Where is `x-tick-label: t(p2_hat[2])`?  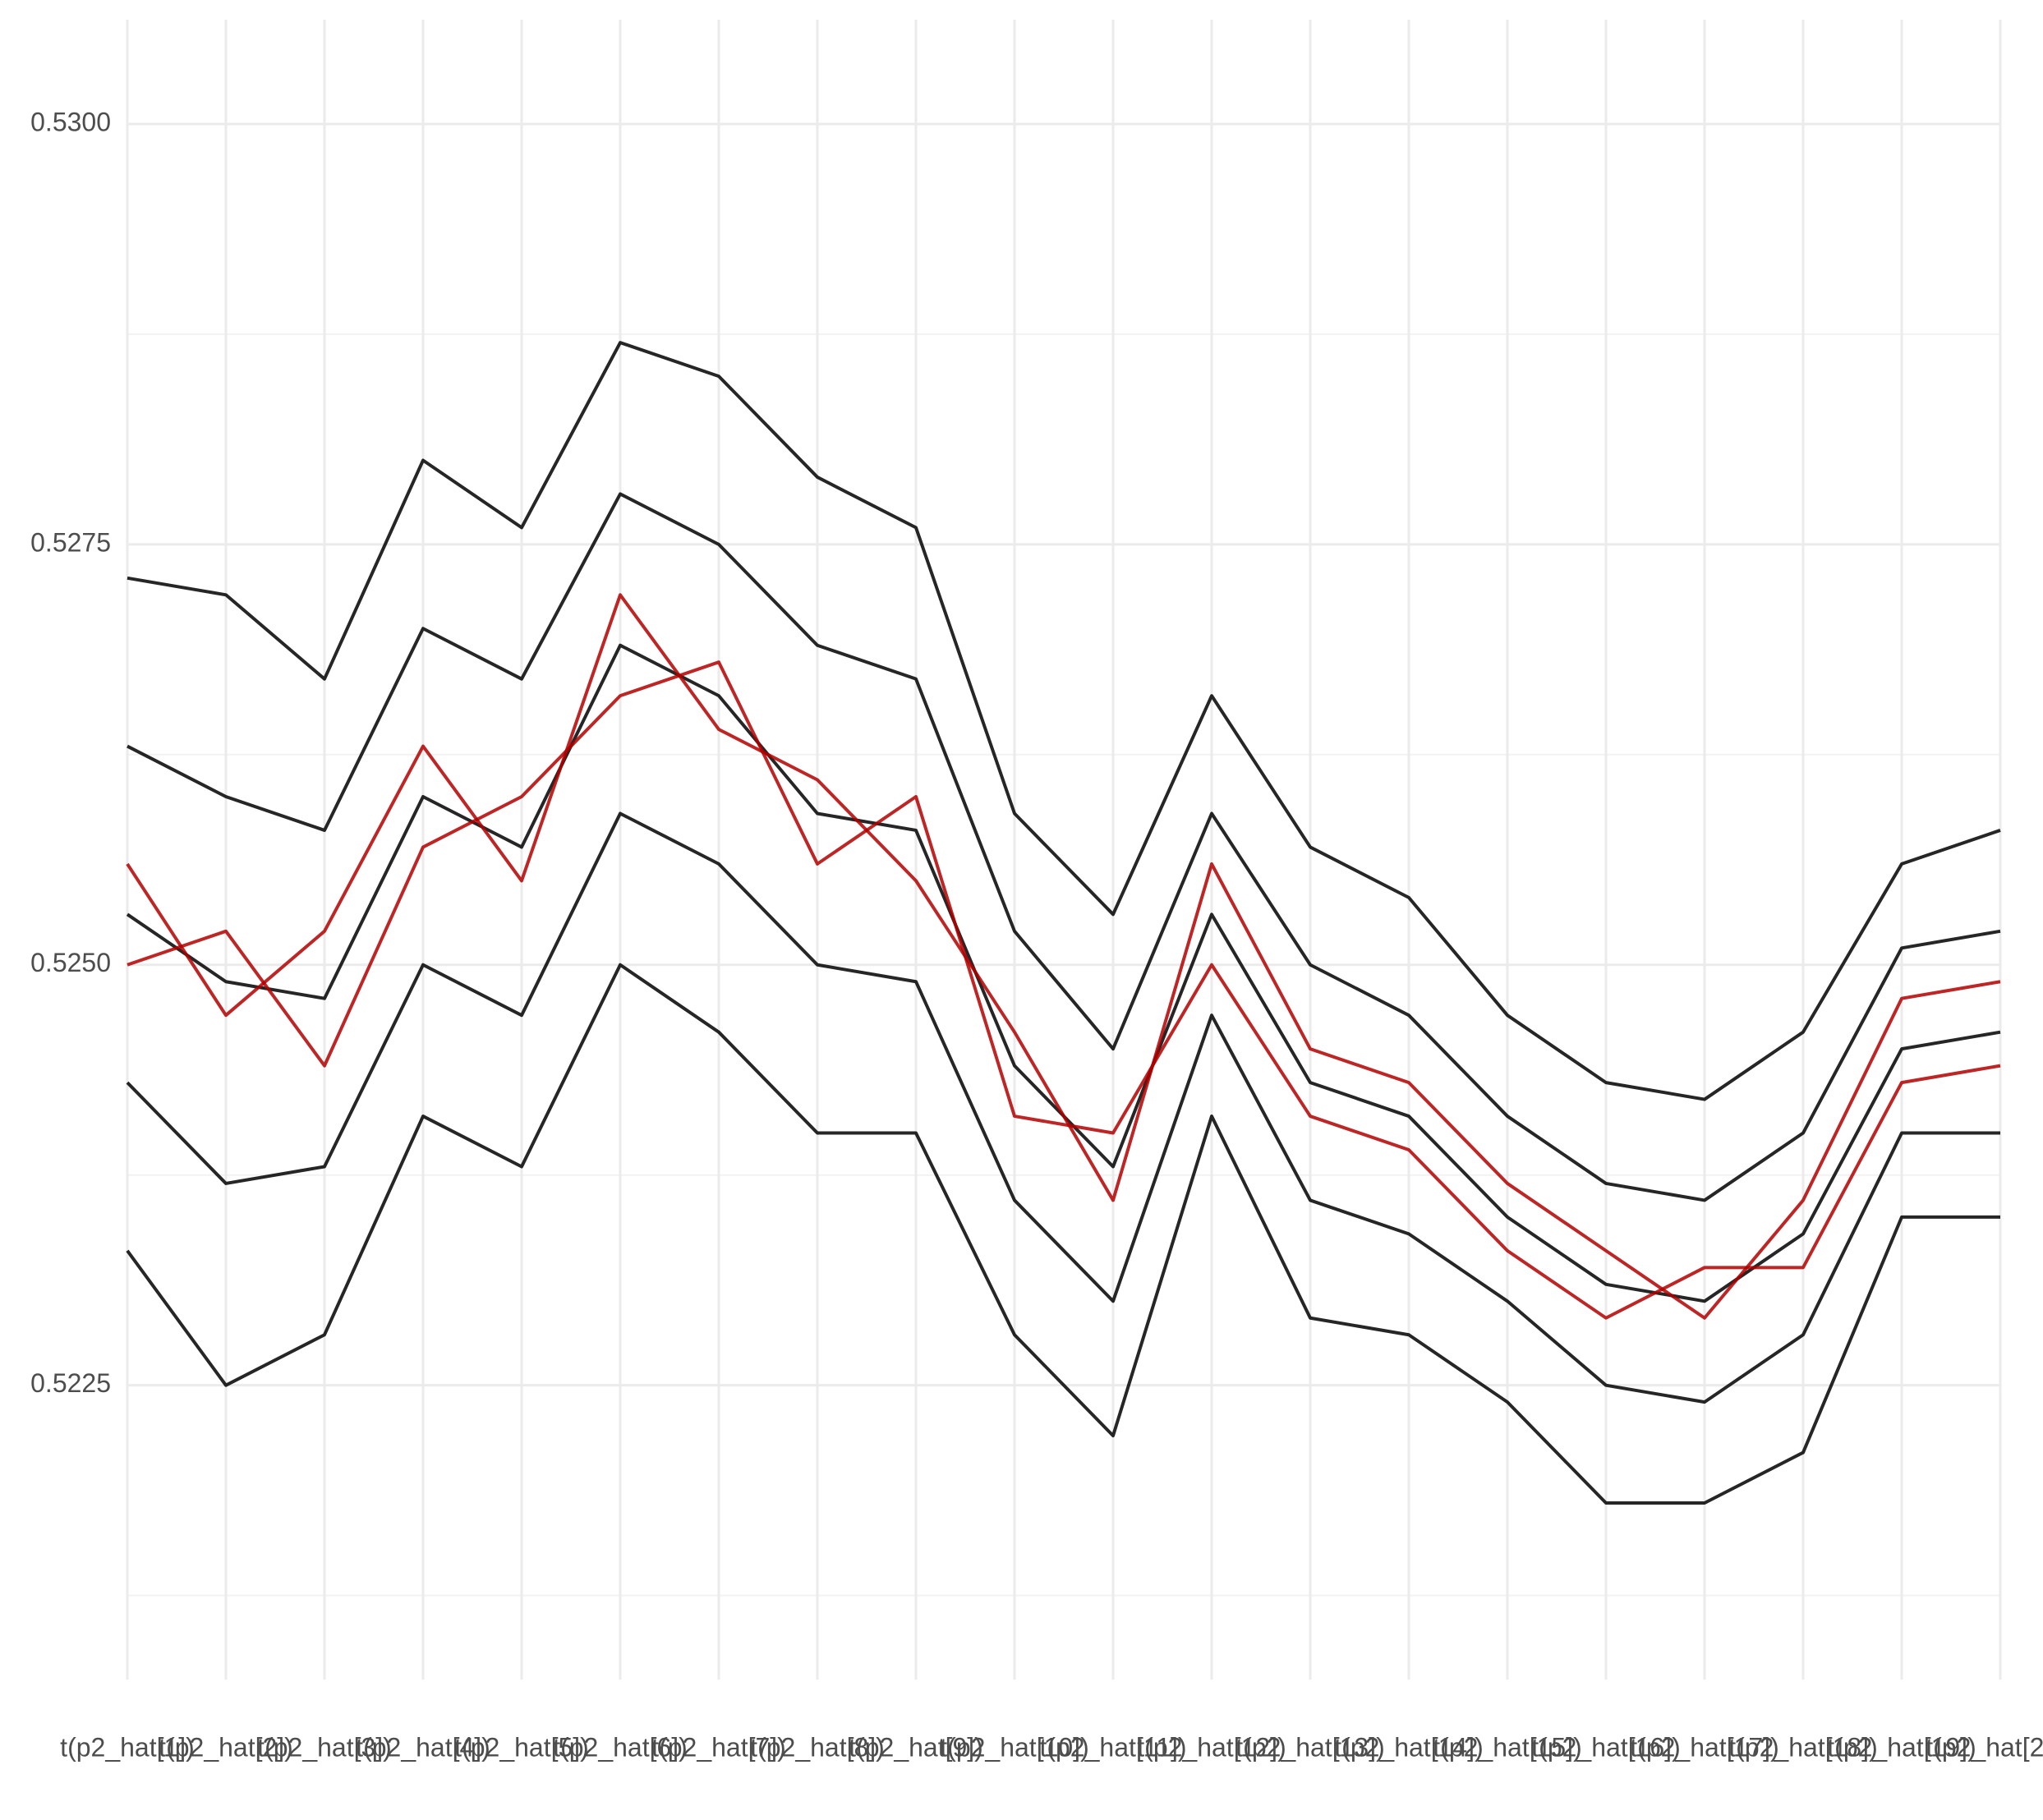
x-tick-label: t(p2_hat[2]) is located at coordinates (226, 1747).